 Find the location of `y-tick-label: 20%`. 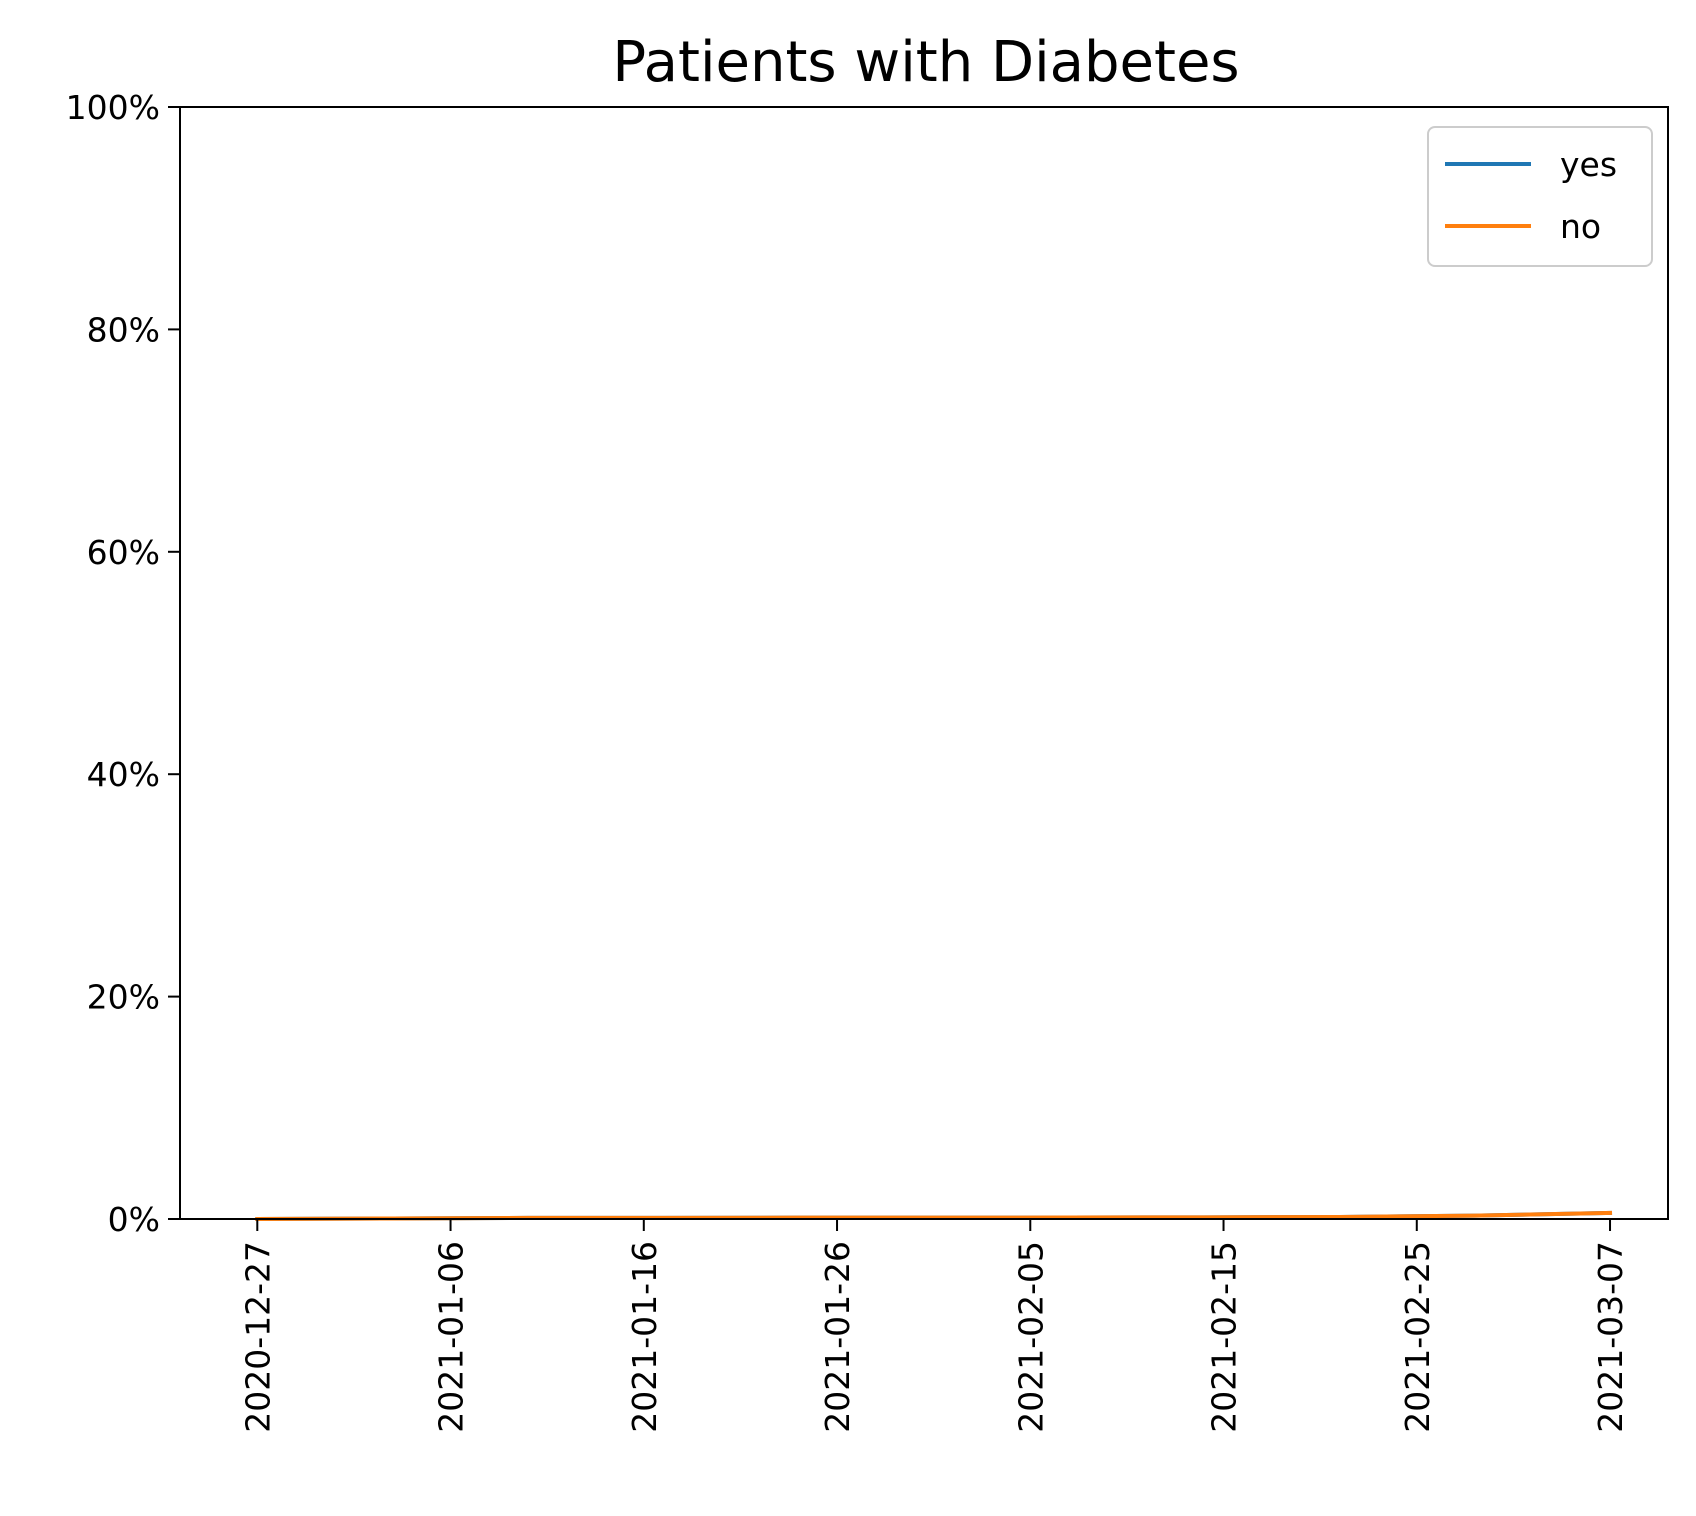

y-tick-label: 20% is located at coordinates (123, 997).